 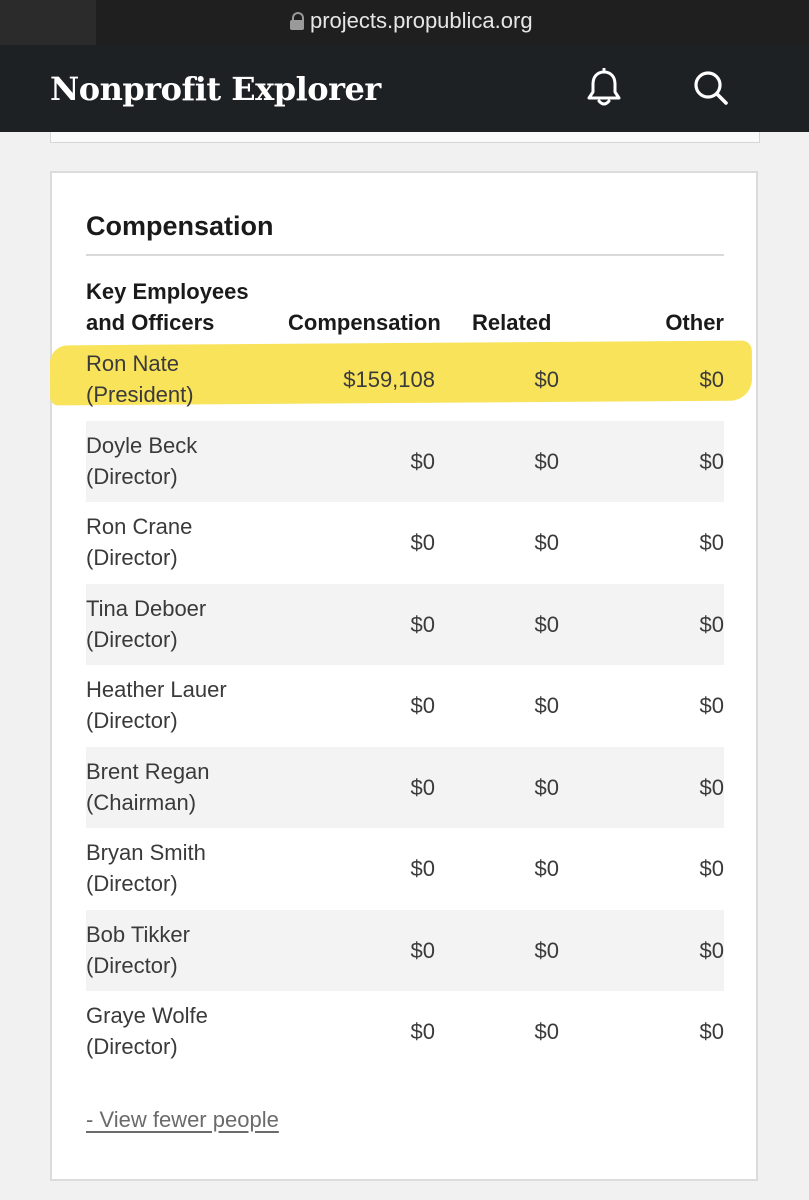 I want to click on person-cell: Ron Nate (President), so click(x=140, y=379).